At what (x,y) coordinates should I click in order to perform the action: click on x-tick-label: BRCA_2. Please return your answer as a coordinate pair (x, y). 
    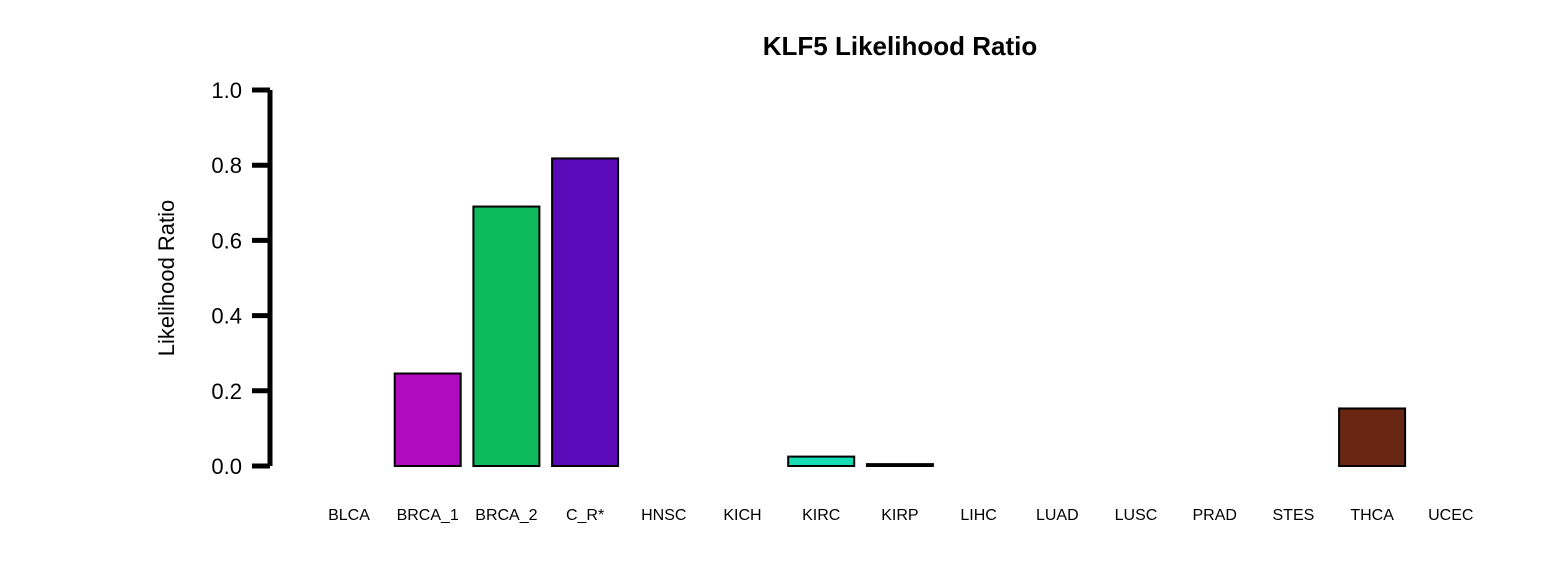
    Looking at the image, I should click on (506, 515).